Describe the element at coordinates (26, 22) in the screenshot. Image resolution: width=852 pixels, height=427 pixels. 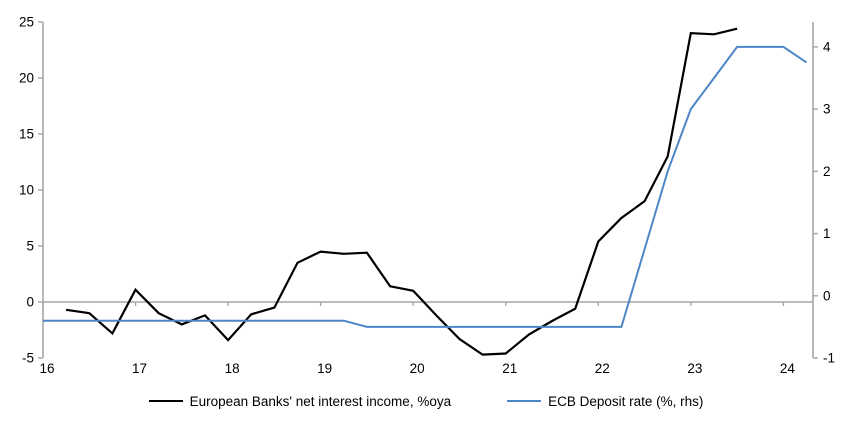
I see `left-axis-tick-label: 25` at that location.